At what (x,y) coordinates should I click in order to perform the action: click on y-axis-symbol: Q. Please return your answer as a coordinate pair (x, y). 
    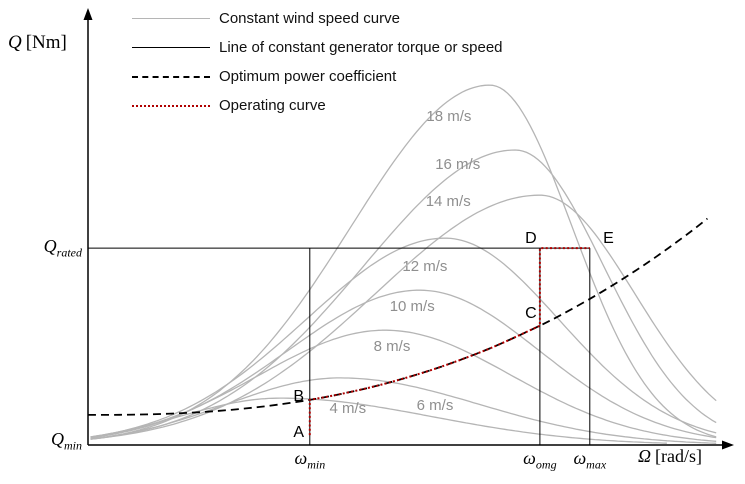
    Looking at the image, I should click on (15, 42).